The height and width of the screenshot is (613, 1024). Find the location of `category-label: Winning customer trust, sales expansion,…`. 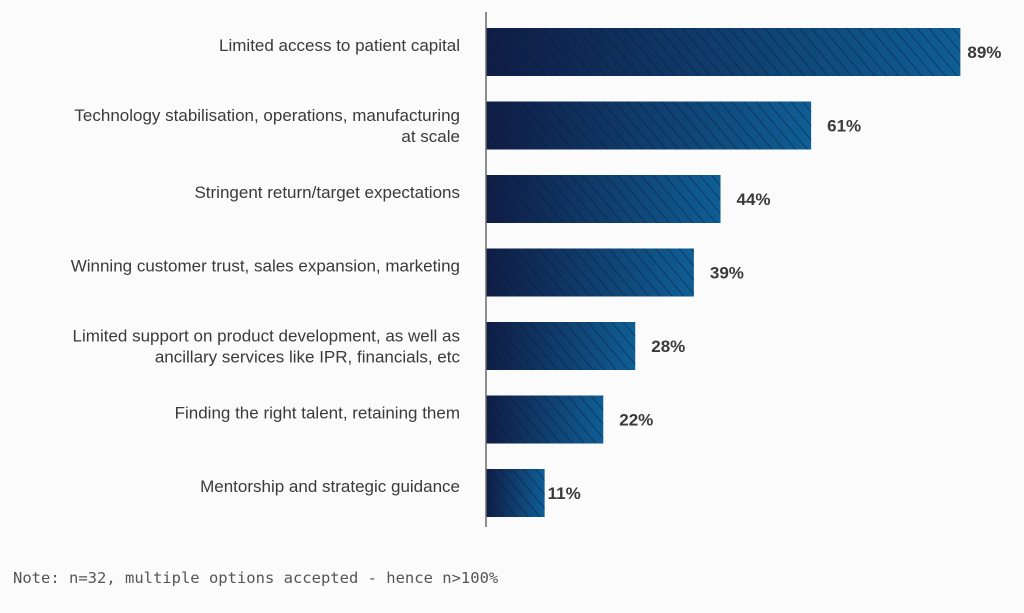

category-label: Winning customer trust, sales expansion,… is located at coordinates (265, 266).